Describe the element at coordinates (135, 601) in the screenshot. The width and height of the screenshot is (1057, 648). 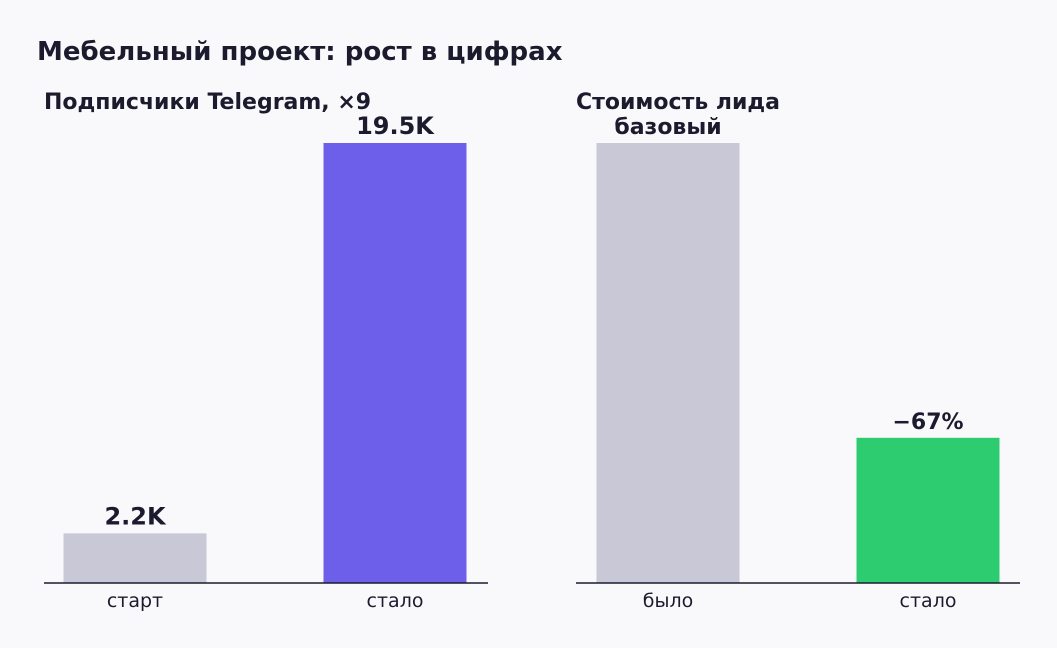
I see `x-tick-label: старт` at that location.